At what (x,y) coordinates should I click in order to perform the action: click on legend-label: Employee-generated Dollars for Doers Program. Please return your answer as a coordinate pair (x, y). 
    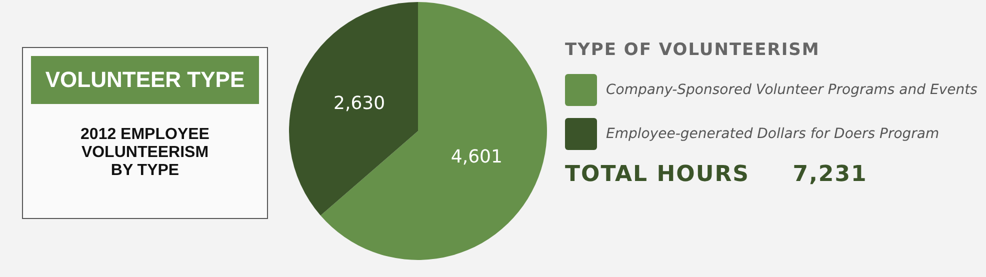
    Looking at the image, I should click on (773, 134).